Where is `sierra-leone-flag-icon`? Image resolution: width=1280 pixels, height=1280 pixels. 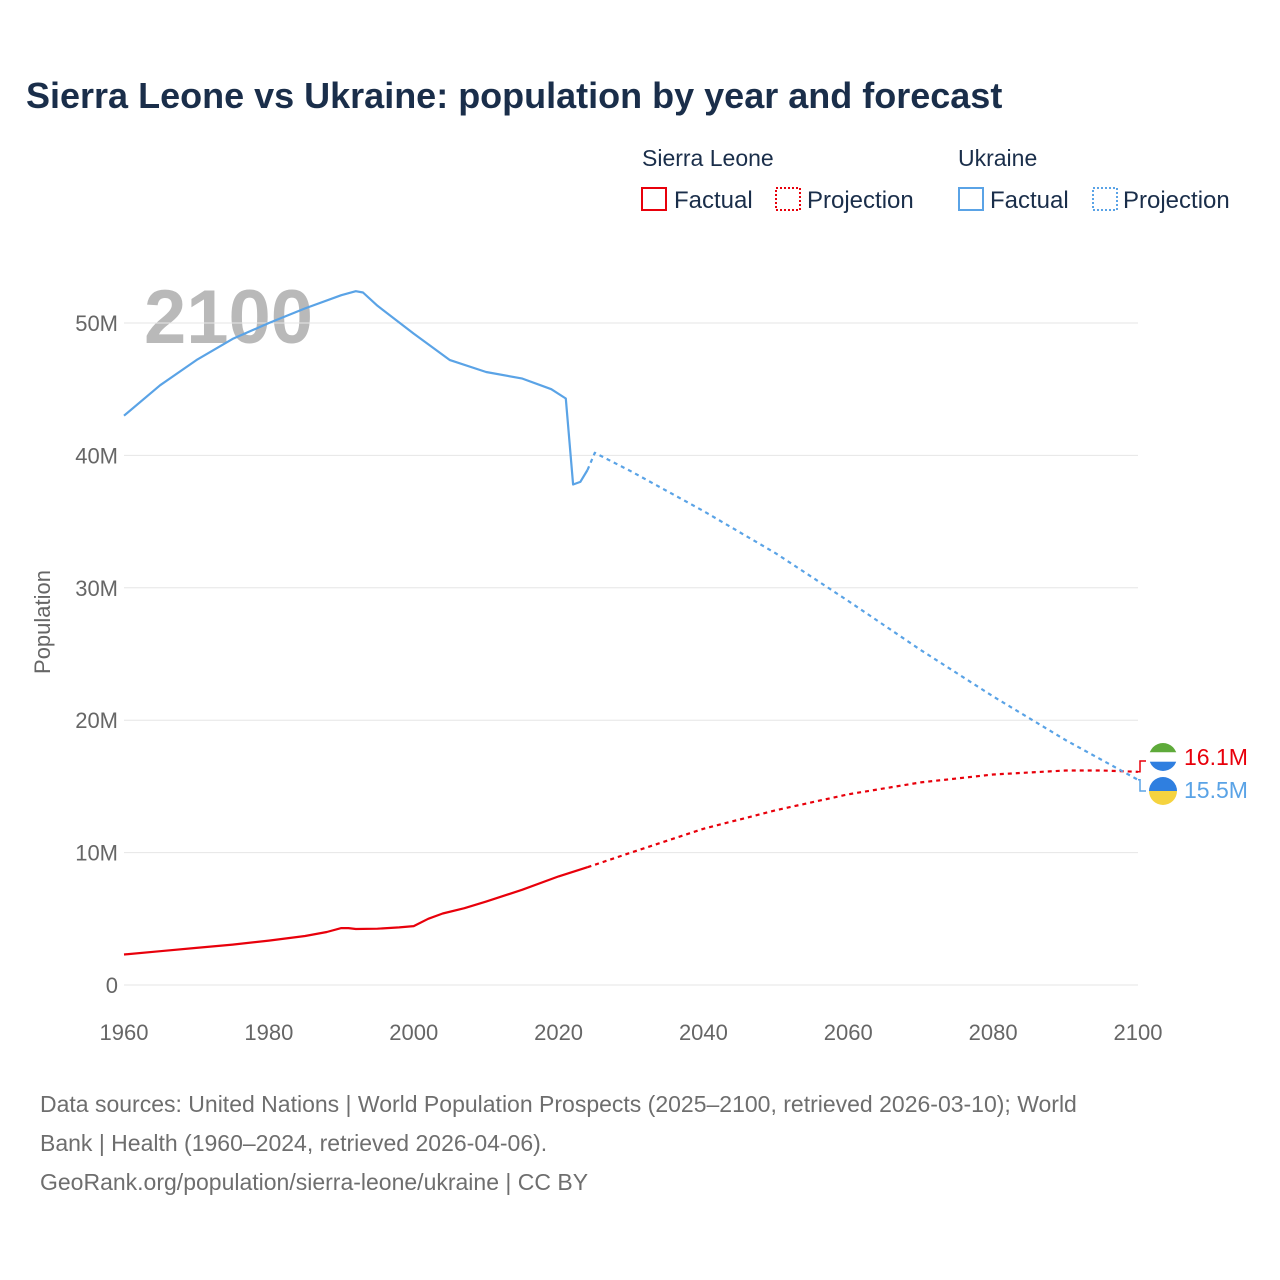
sierra-leone-flag-icon is located at coordinates (1163, 757).